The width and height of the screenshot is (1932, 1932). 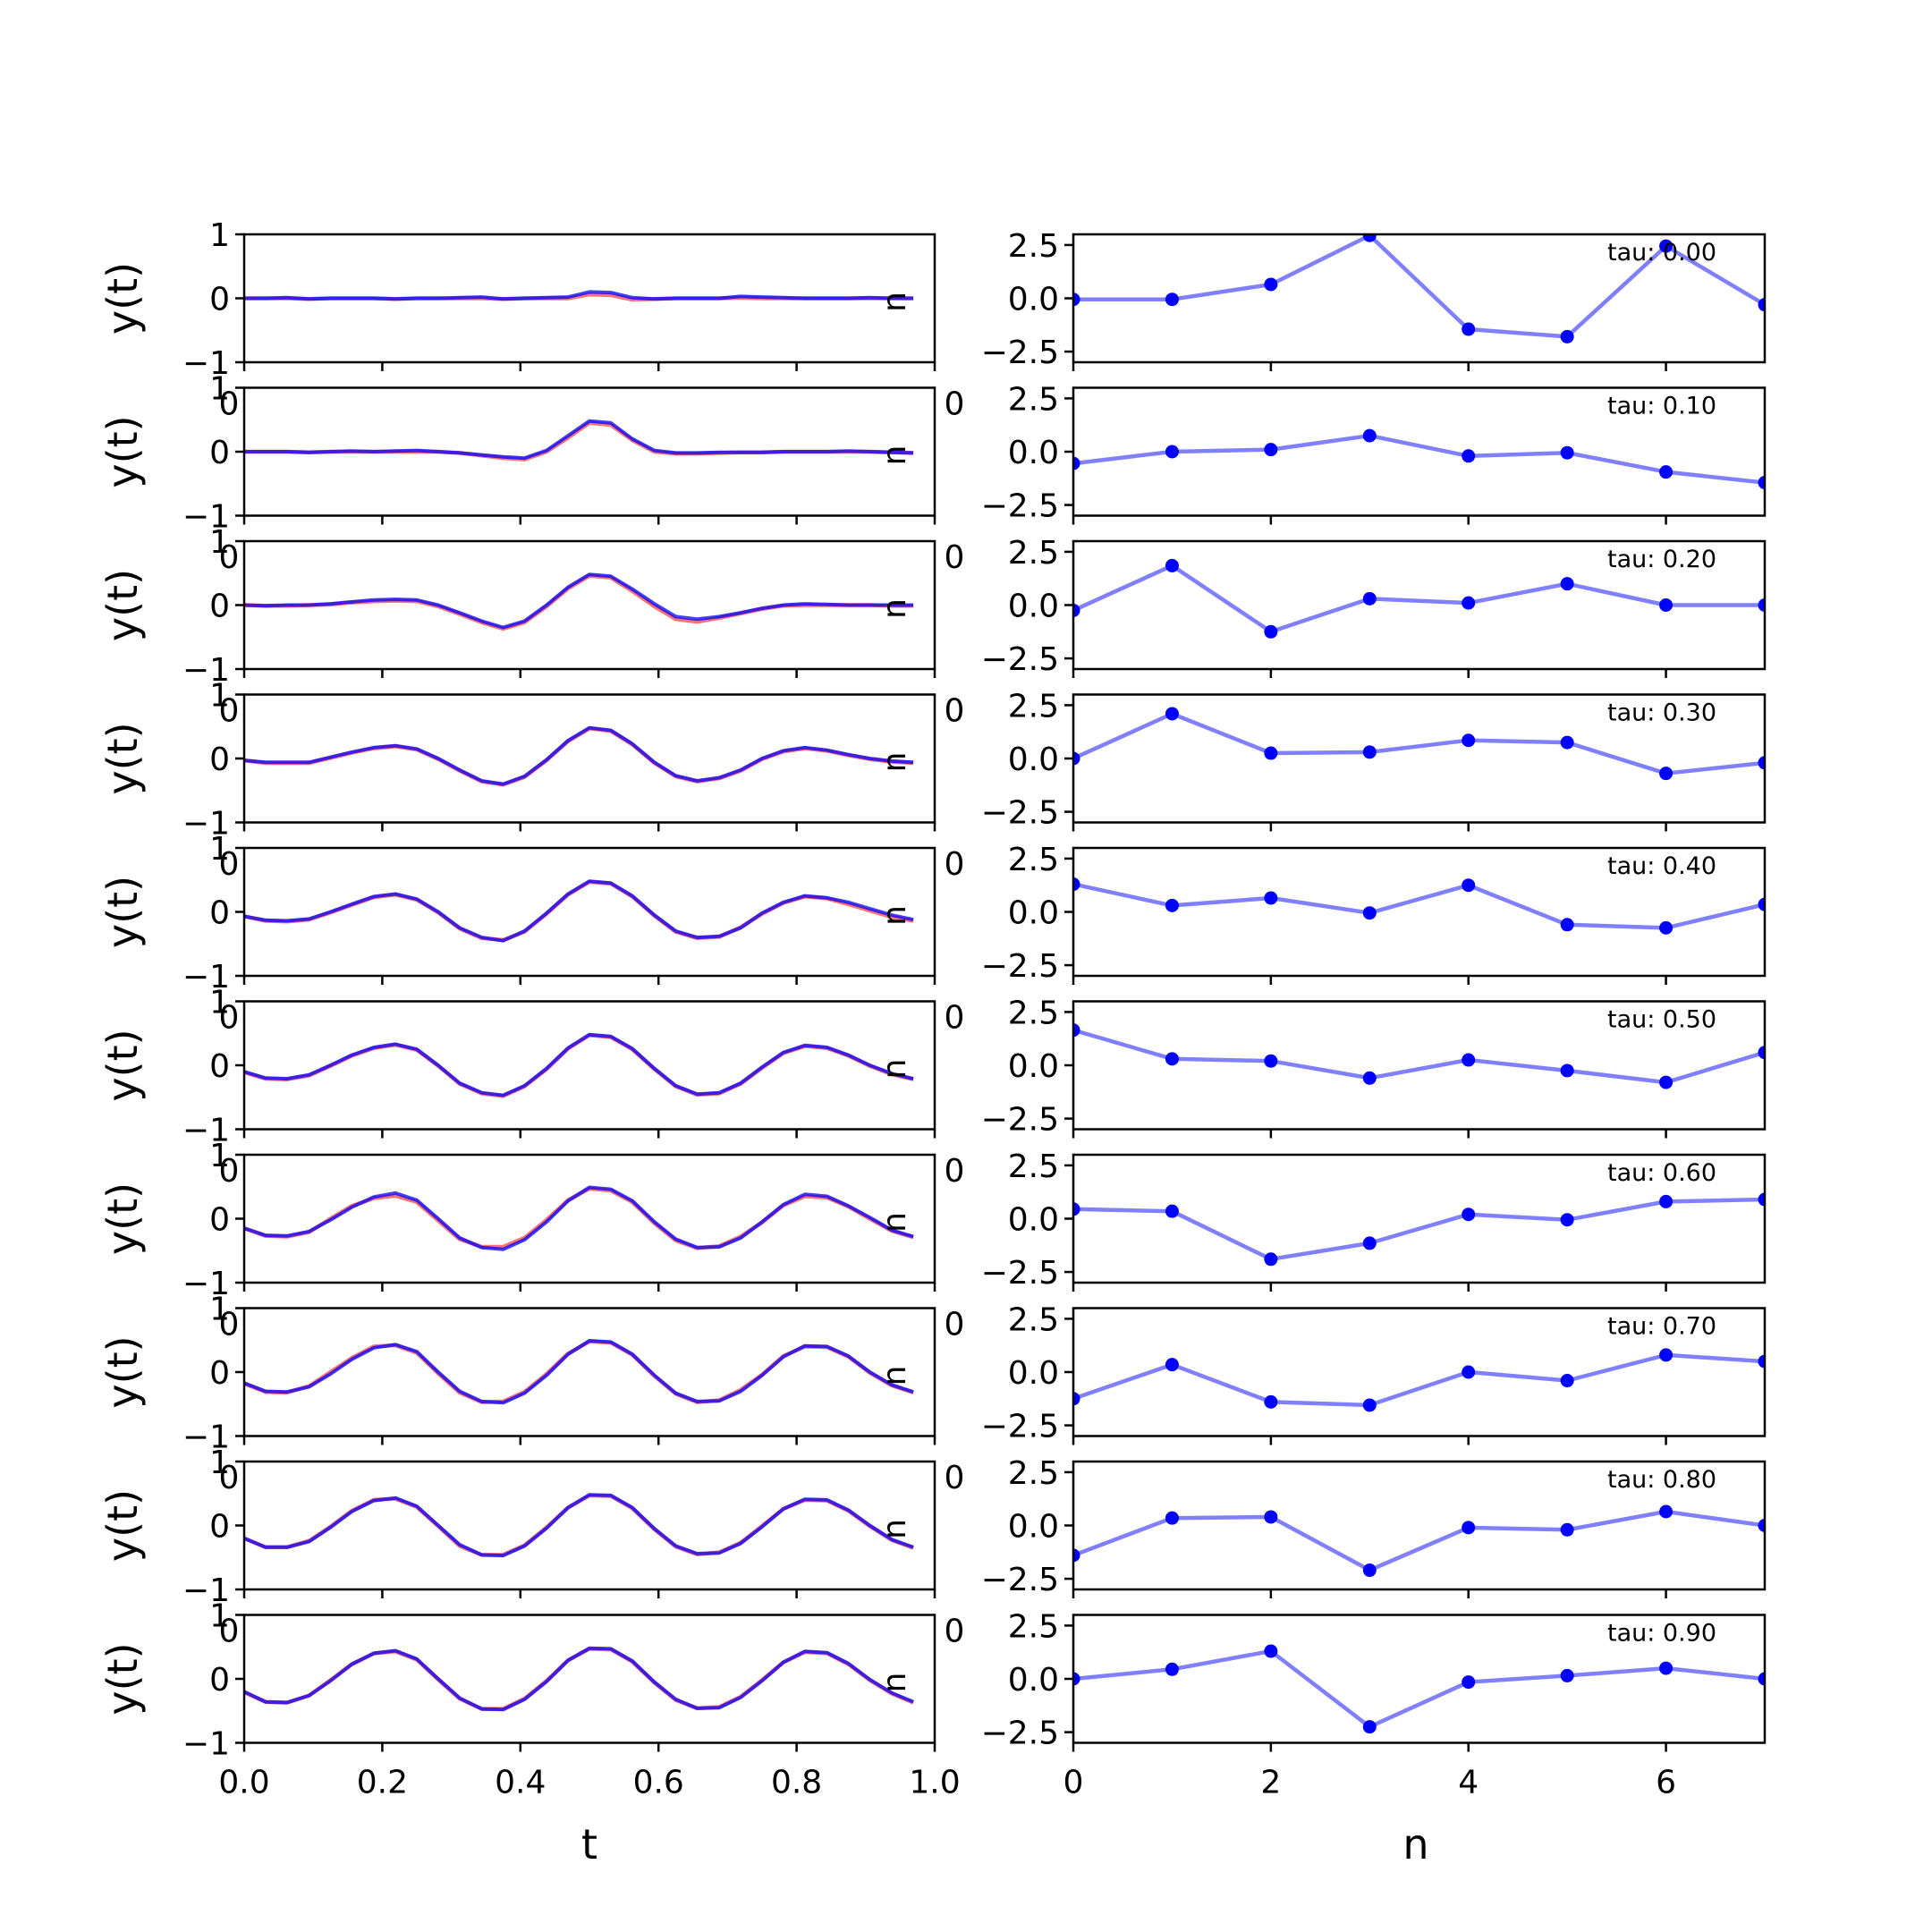 I want to click on coefficient-panel-1: 2.5 0.0 −2.5 tau: 0.10, so click(x=1374, y=453).